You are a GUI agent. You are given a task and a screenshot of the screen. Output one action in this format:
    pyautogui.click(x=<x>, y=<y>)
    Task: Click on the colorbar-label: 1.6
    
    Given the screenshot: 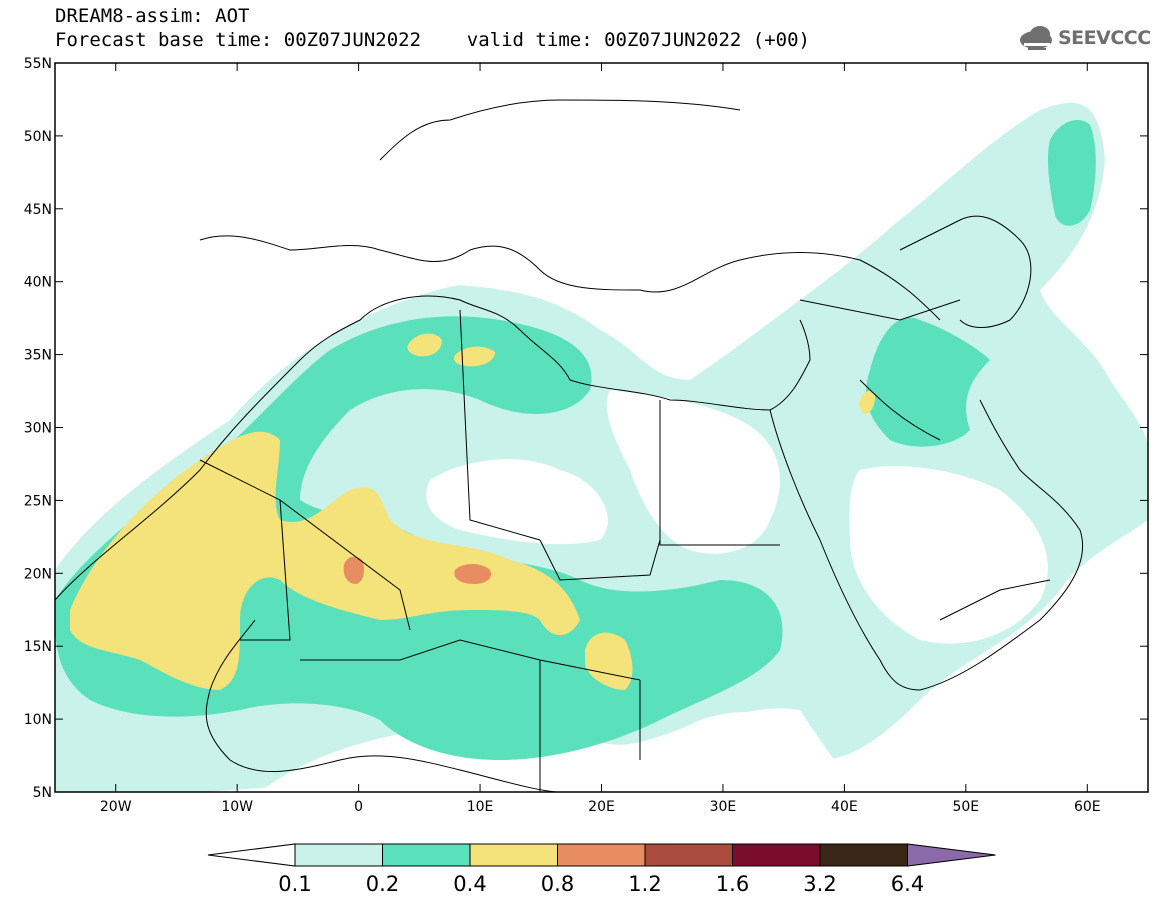 What is the action you would take?
    pyautogui.click(x=732, y=884)
    